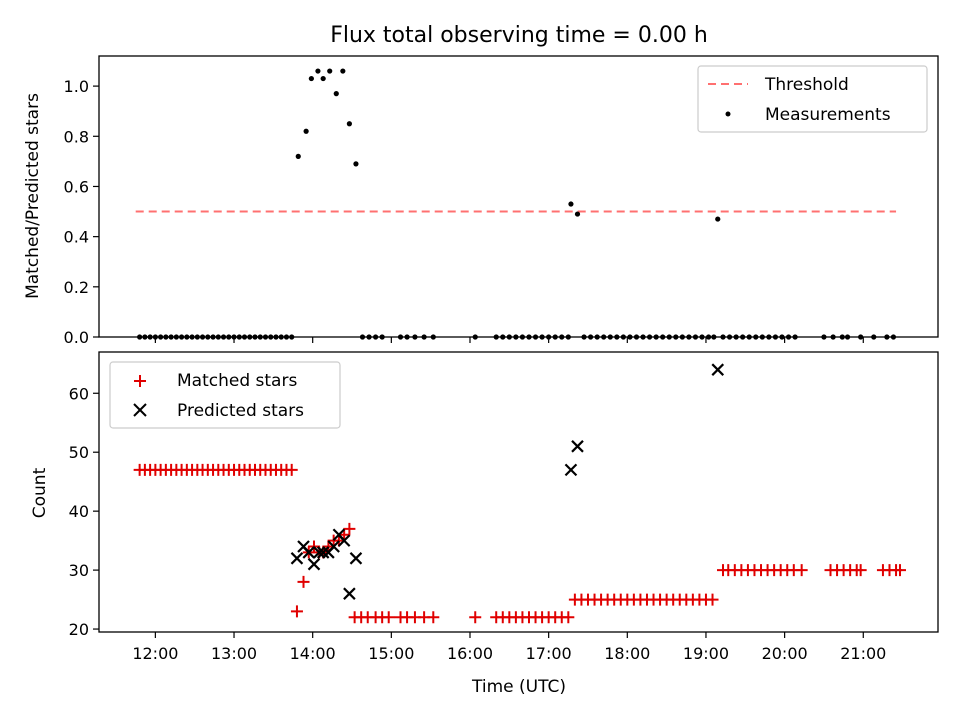 Image resolution: width=960 pixels, height=724 pixels. What do you see at coordinates (391, 653) in the screenshot?
I see `x-tick-label: 15:00` at bounding box center [391, 653].